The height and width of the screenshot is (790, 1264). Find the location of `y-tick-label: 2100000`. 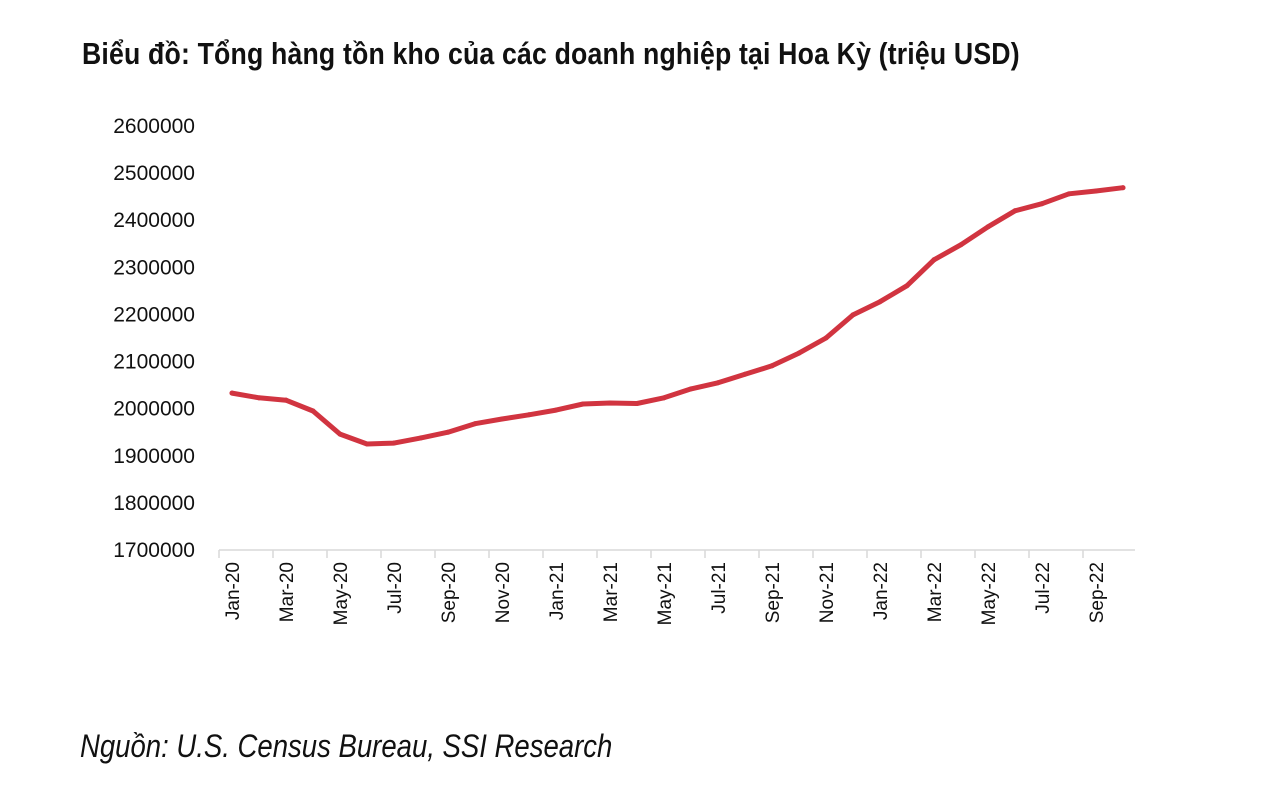

y-tick-label: 2100000 is located at coordinates (154, 362).